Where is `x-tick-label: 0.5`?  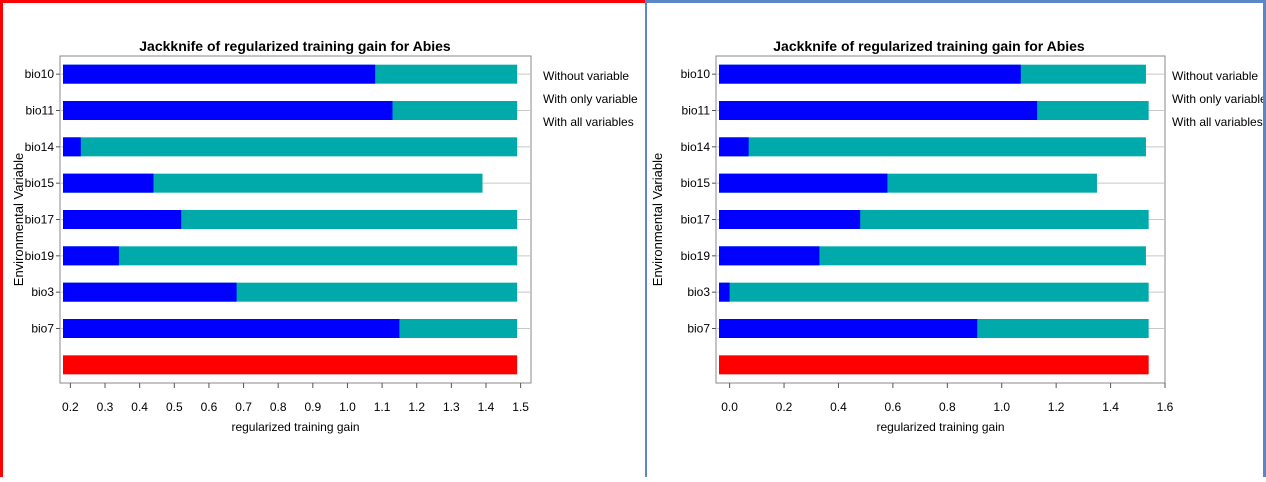 x-tick-label: 0.5 is located at coordinates (174, 407).